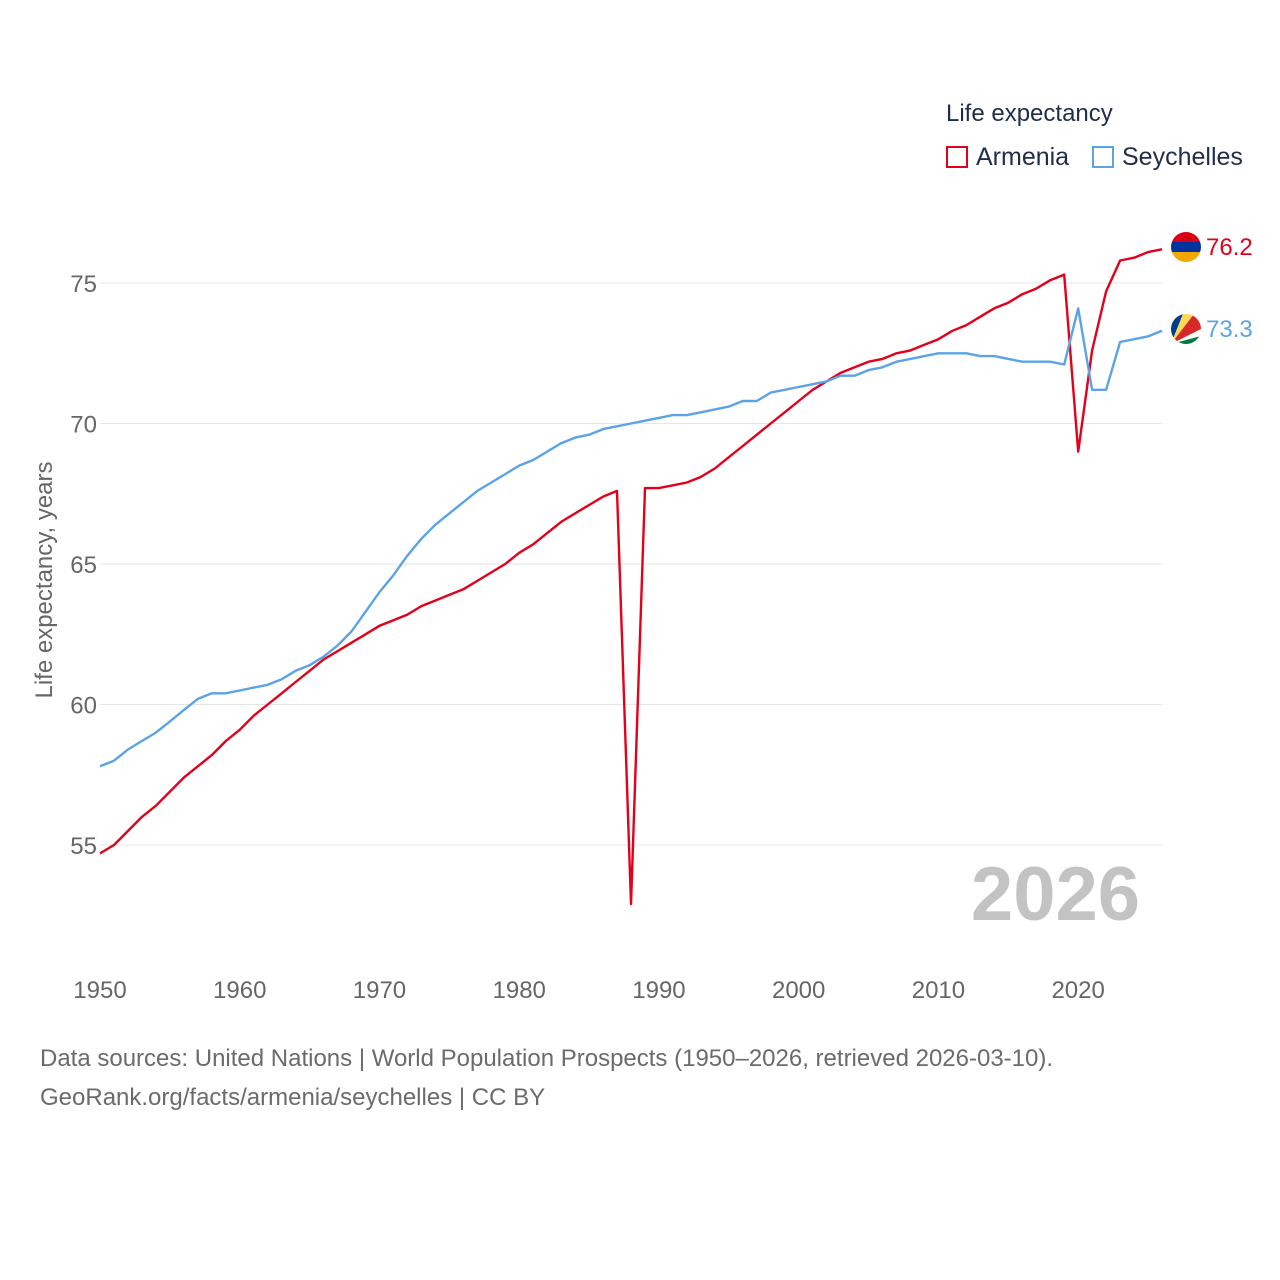 The width and height of the screenshot is (1280, 1280). What do you see at coordinates (1103, 157) in the screenshot?
I see `legend-swatch-seychelles` at bounding box center [1103, 157].